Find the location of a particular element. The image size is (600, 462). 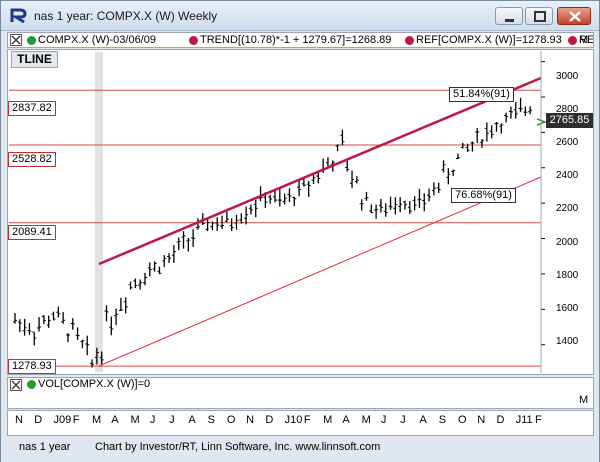

volume-legend: VOL[COMPX.X (W)]=0 is located at coordinates (300, 385).